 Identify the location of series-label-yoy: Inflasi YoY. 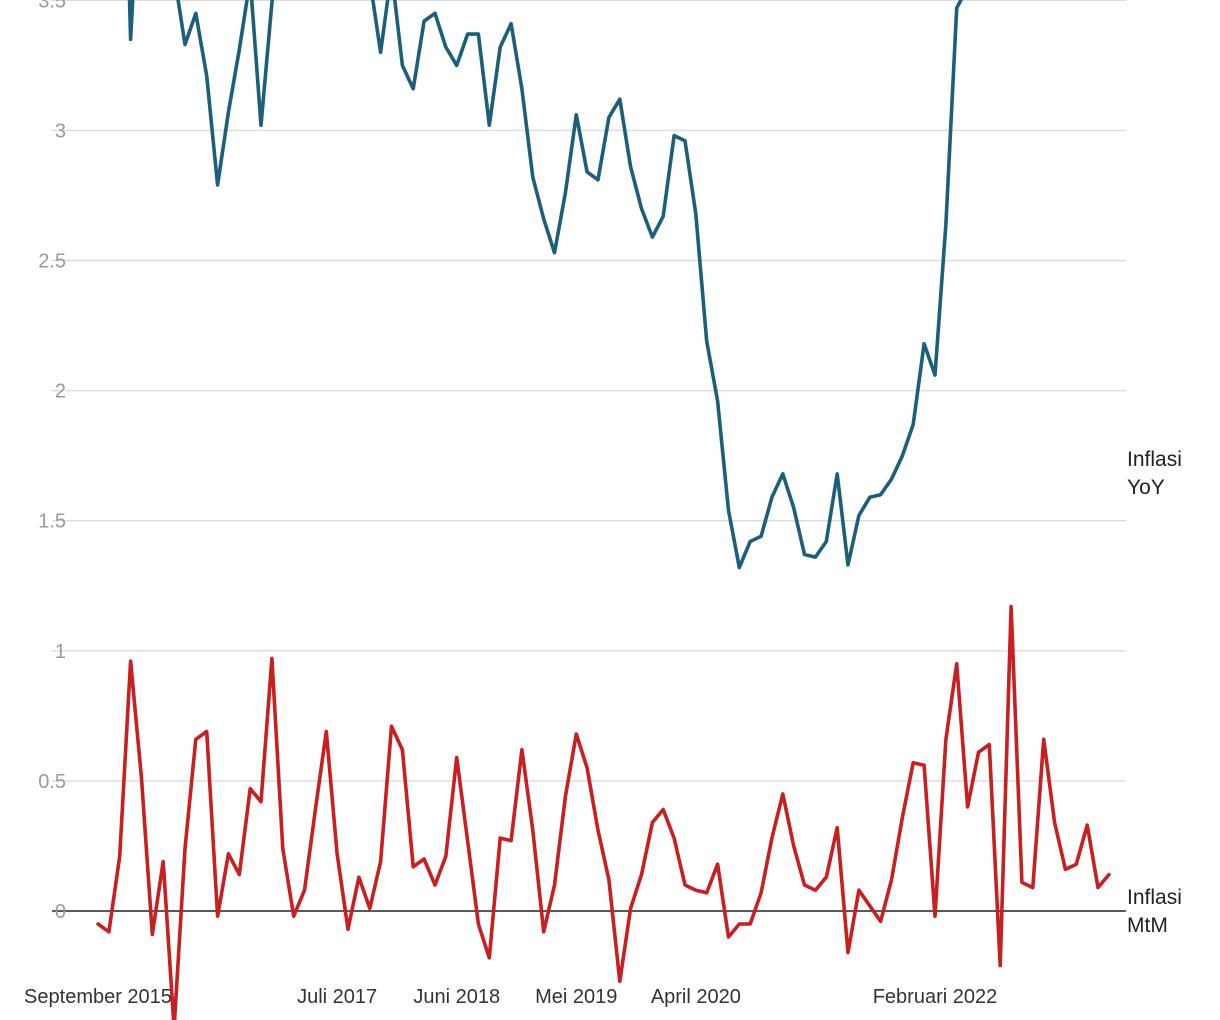
(1154, 473).